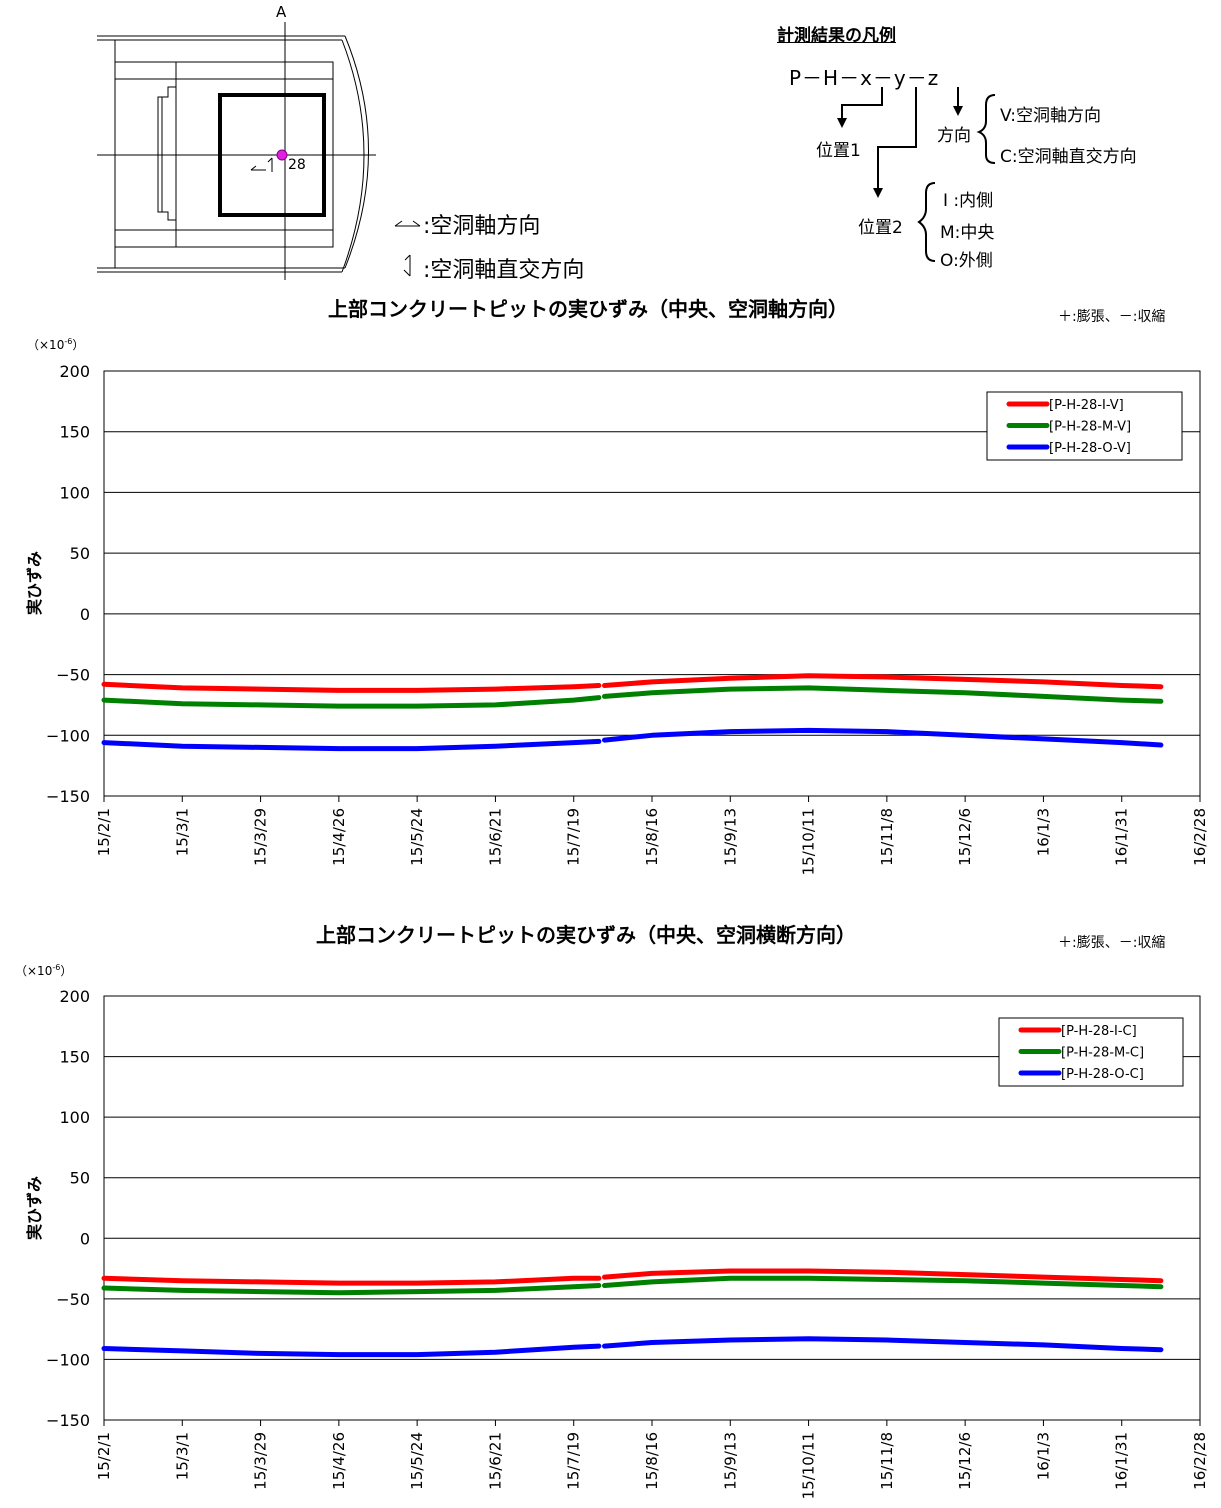 Image resolution: width=1221 pixels, height=1508 pixels. Describe the element at coordinates (916, 174) in the screenshot. I see `legend-arrows` at that location.